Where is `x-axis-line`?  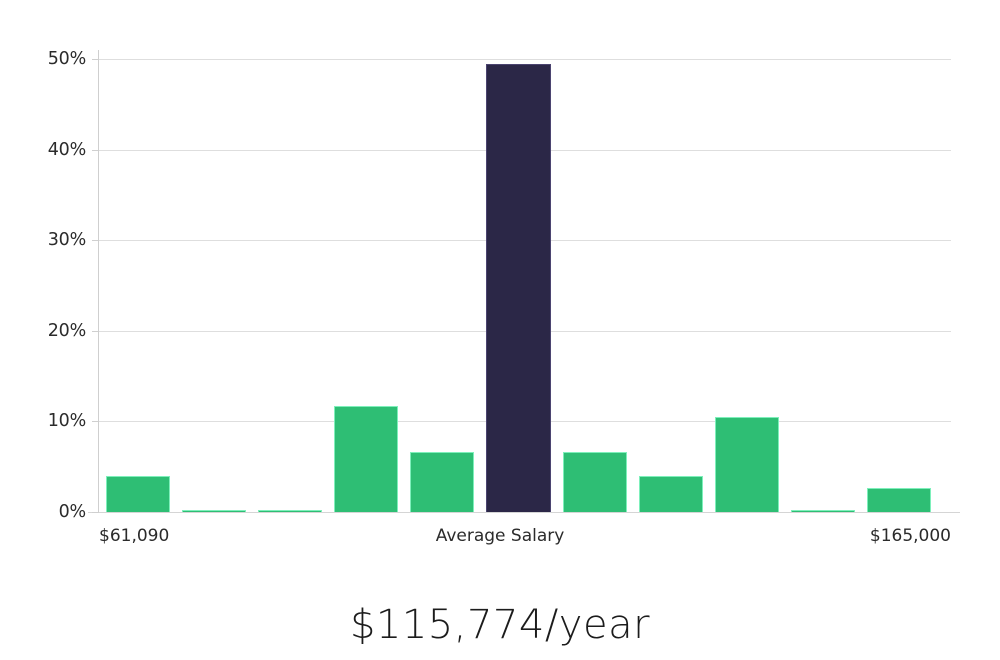 x-axis-line is located at coordinates (524, 512).